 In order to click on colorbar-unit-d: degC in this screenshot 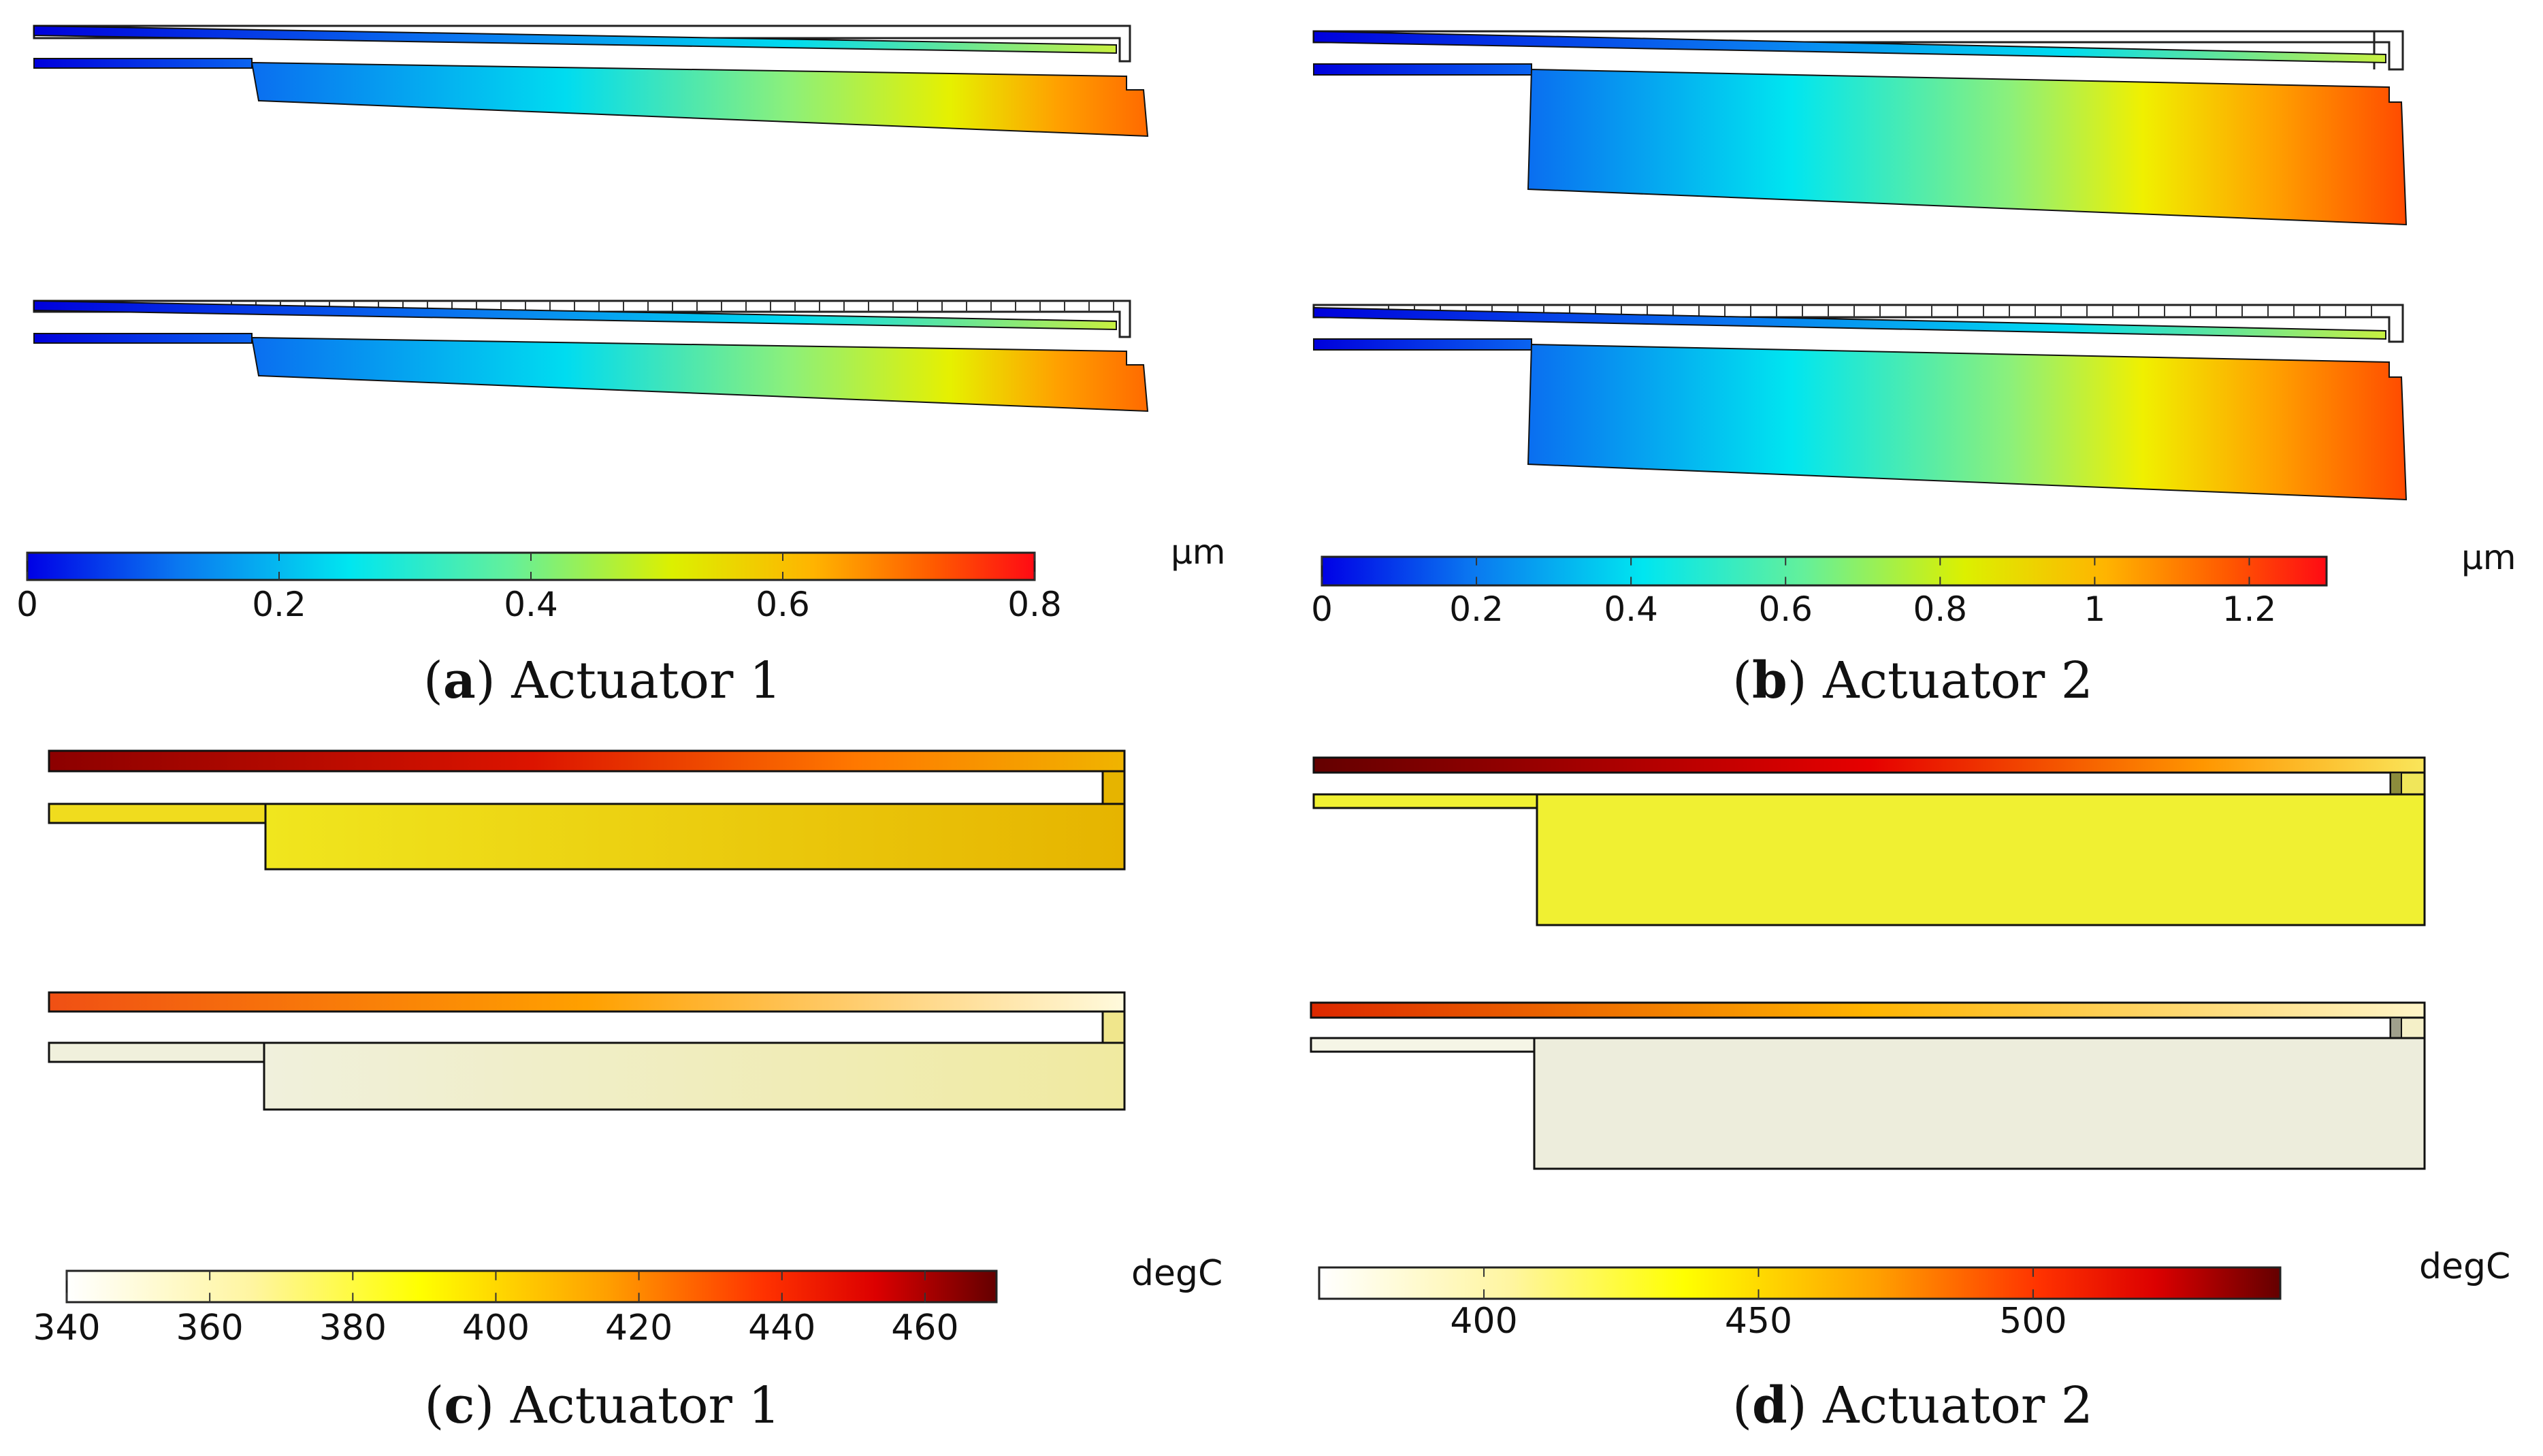, I will do `click(2464, 1266)`.